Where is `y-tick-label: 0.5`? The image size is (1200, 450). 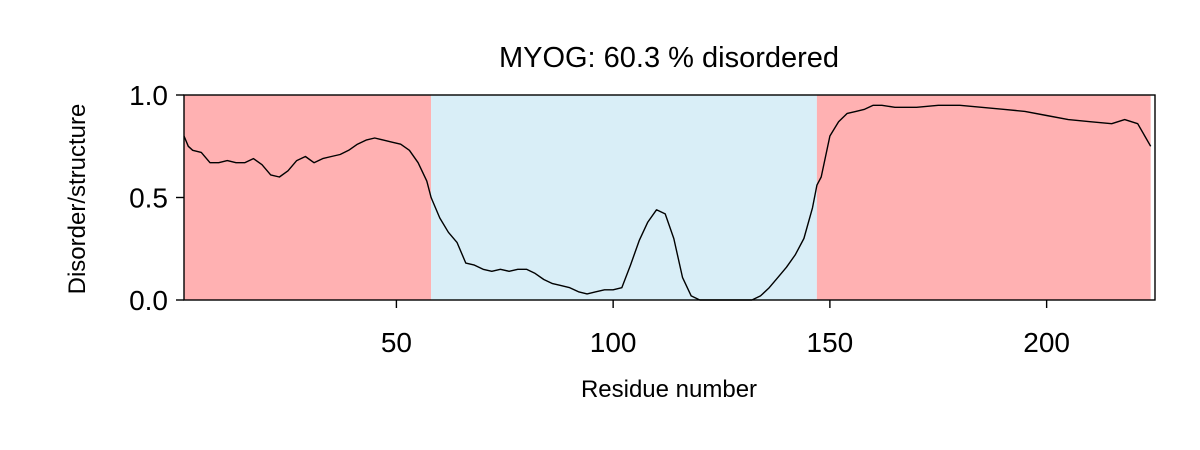 y-tick-label: 0.5 is located at coordinates (148, 198).